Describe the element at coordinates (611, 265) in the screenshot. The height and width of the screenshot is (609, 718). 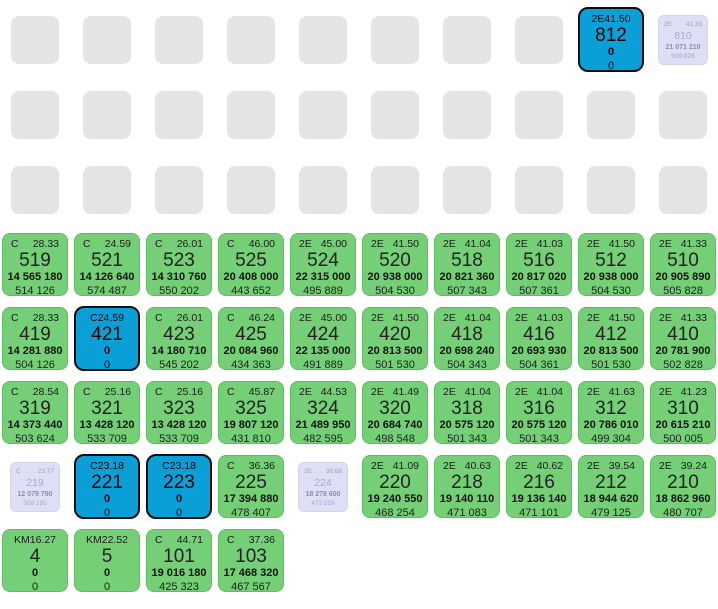
I see `cabin-tile-512: 2E 41.50 512 20 938 000 504 530` at that location.